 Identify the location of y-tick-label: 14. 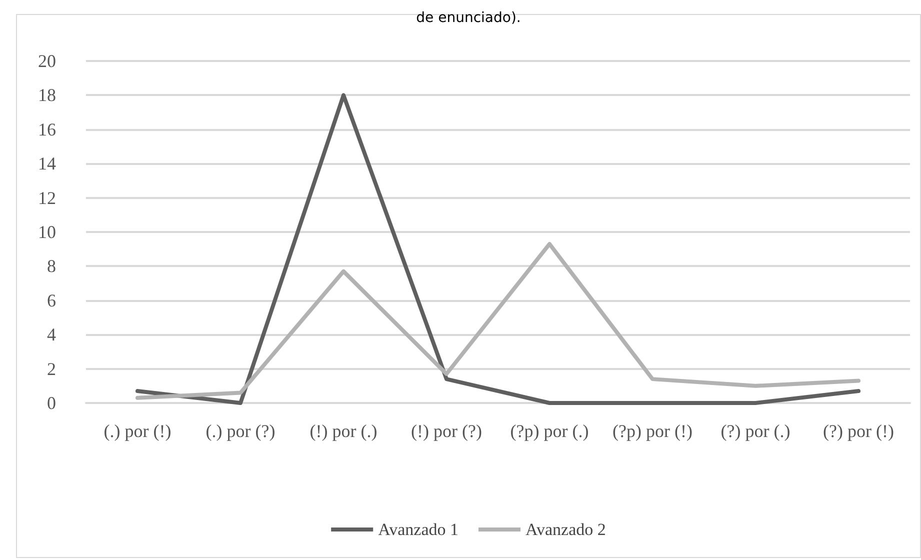
(47, 164).